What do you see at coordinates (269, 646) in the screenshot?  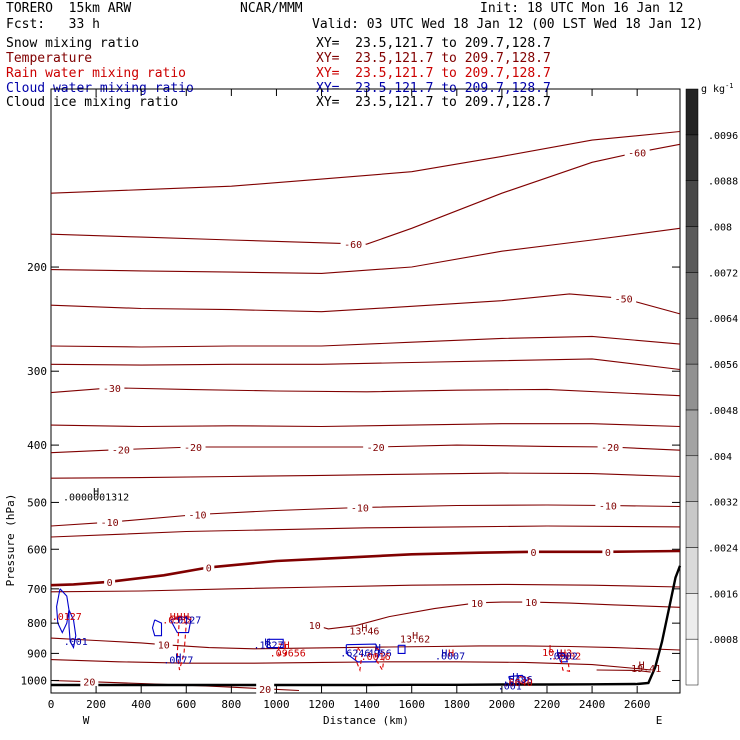 I see `extremum-label: .1827` at bounding box center [269, 646].